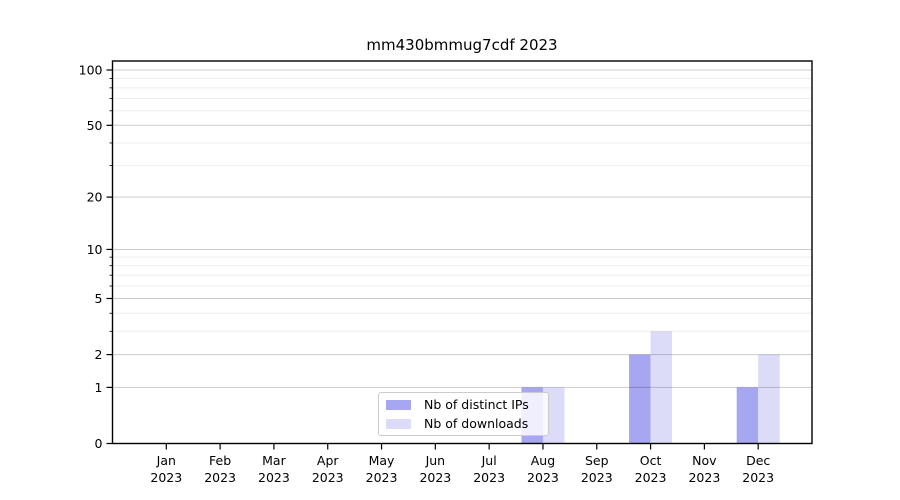 The height and width of the screenshot is (500, 900). I want to click on bar-downloads-dec, so click(769, 399).